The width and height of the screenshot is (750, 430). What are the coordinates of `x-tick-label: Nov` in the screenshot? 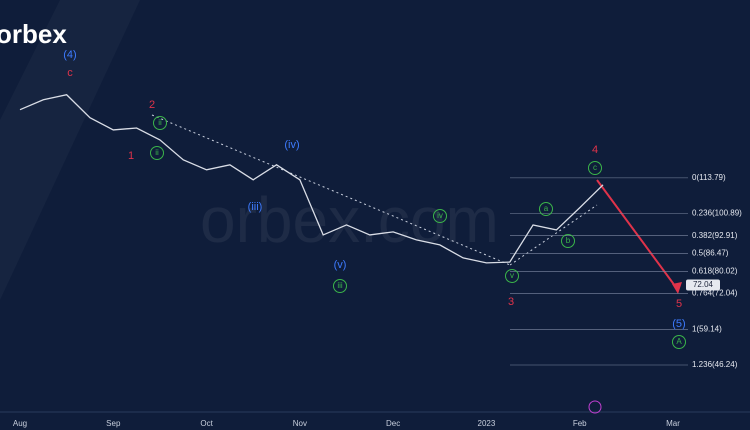 It's located at (300, 423).